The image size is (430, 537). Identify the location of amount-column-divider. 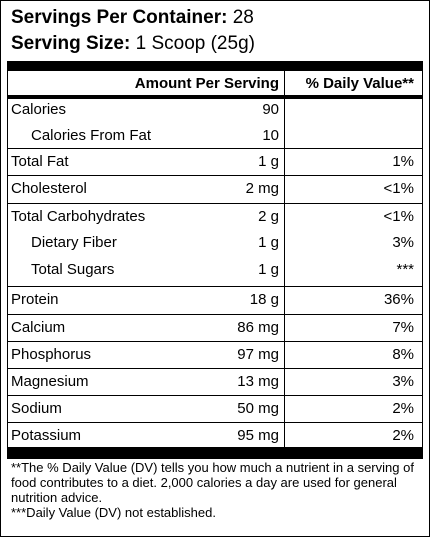
(284, 259).